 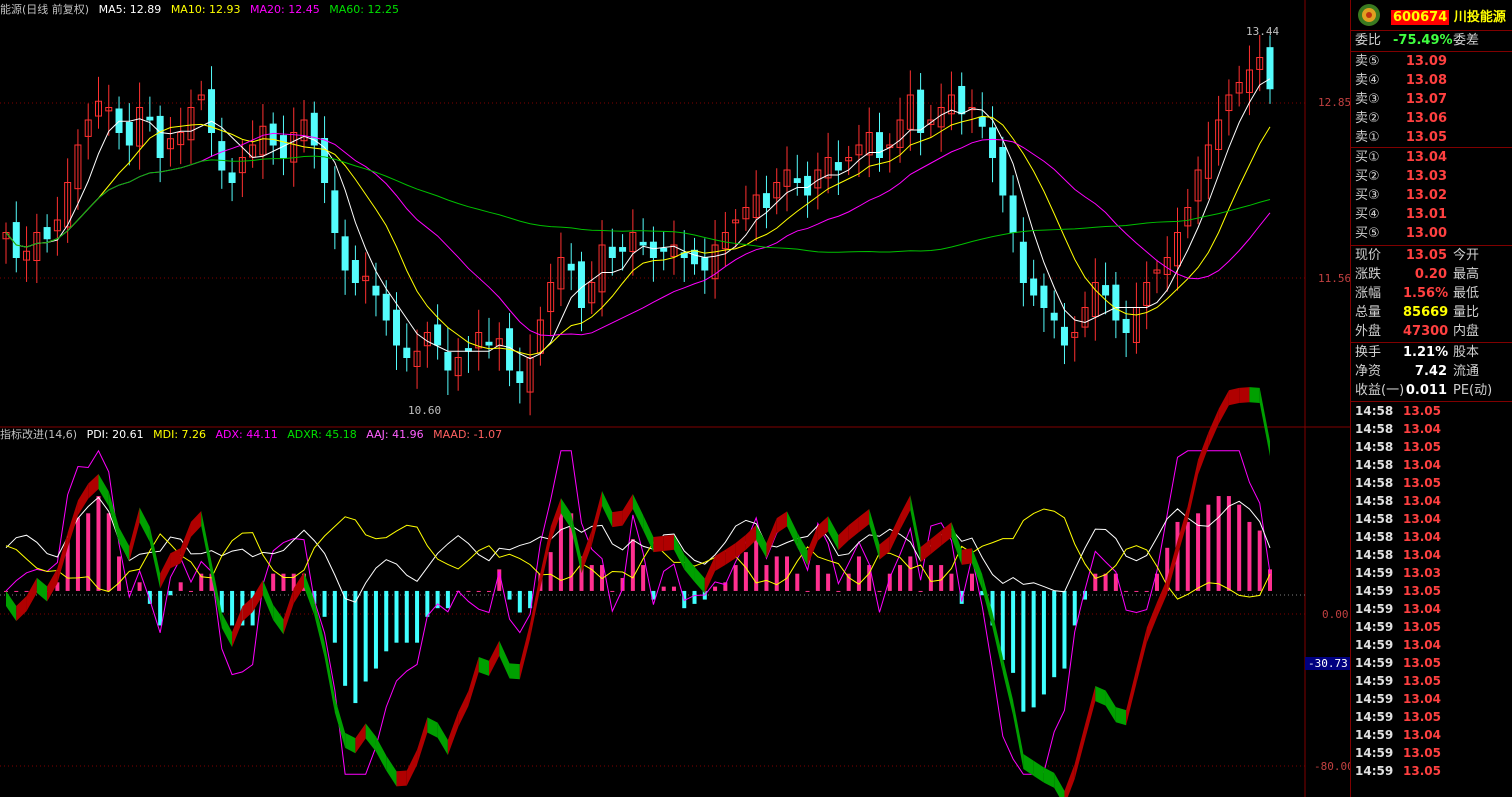 I want to click on ask-row-value: 13.09, so click(x=1426, y=61).